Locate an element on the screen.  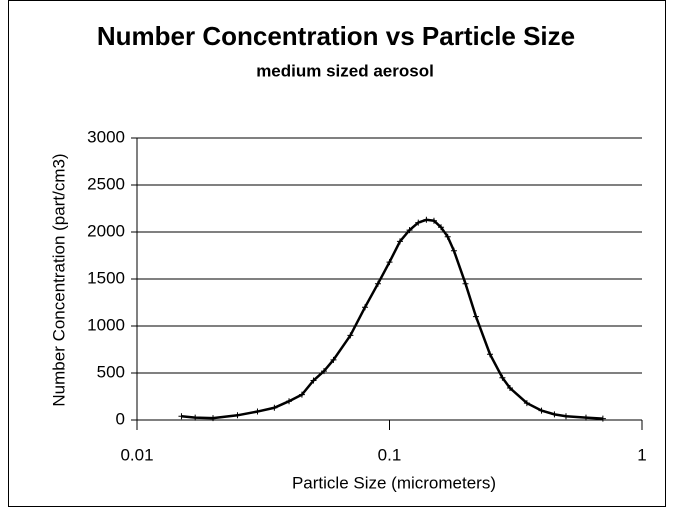
y-tick-label: 1000 is located at coordinates (106, 324).